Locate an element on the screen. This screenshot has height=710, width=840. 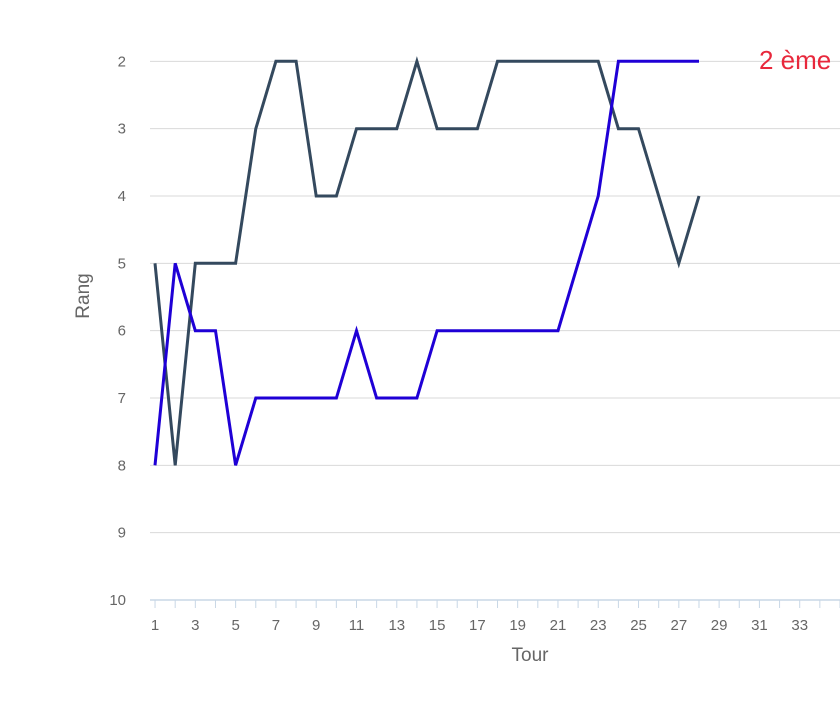
x-tick-label-1: 1 is located at coordinates (155, 625).